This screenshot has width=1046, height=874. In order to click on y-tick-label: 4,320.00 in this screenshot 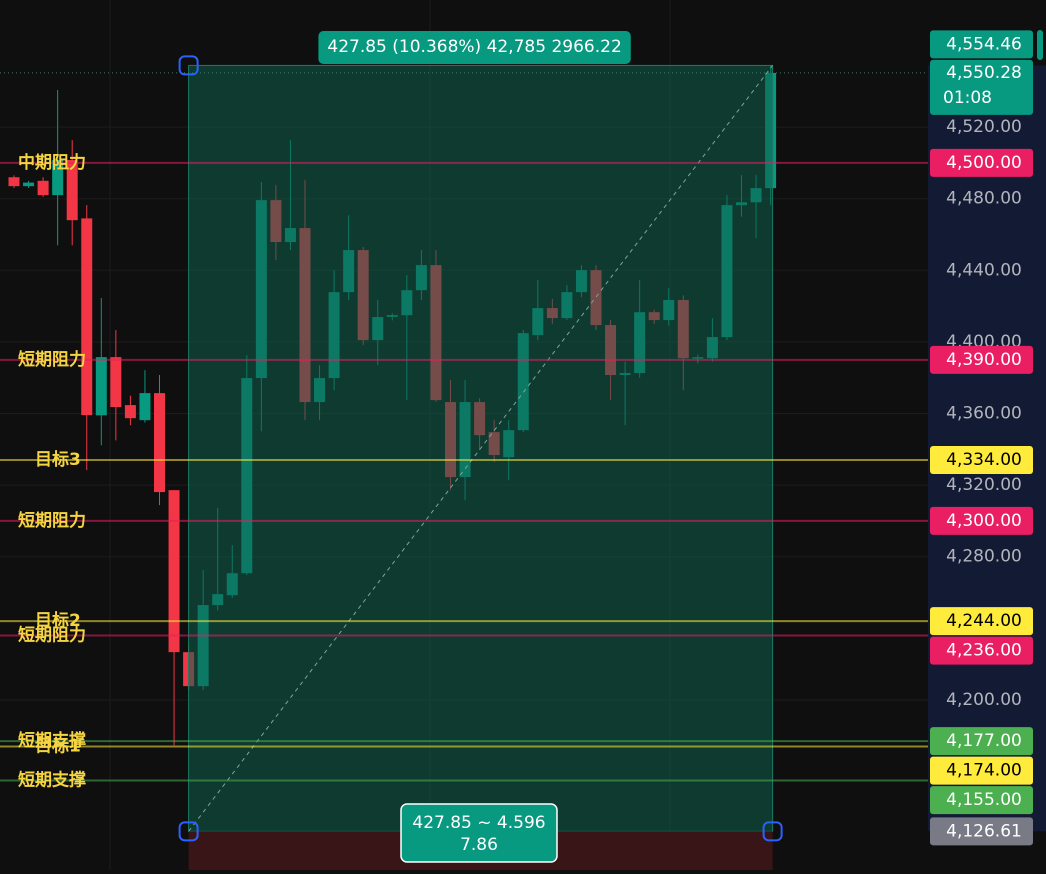, I will do `click(984, 485)`.